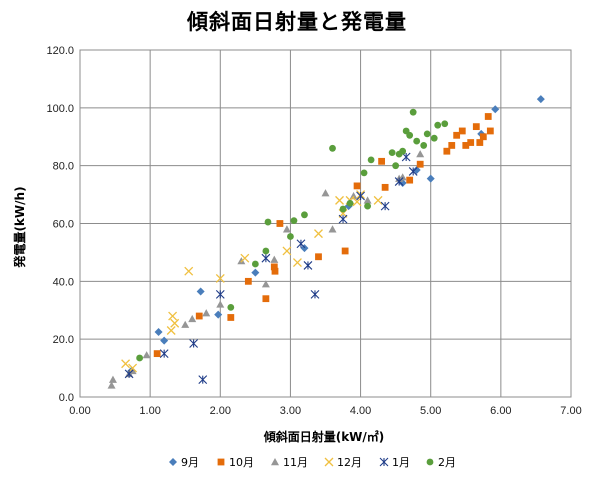 The height and width of the screenshot is (485, 594). I want to click on y-tick-label: 20.0, so click(63, 340).